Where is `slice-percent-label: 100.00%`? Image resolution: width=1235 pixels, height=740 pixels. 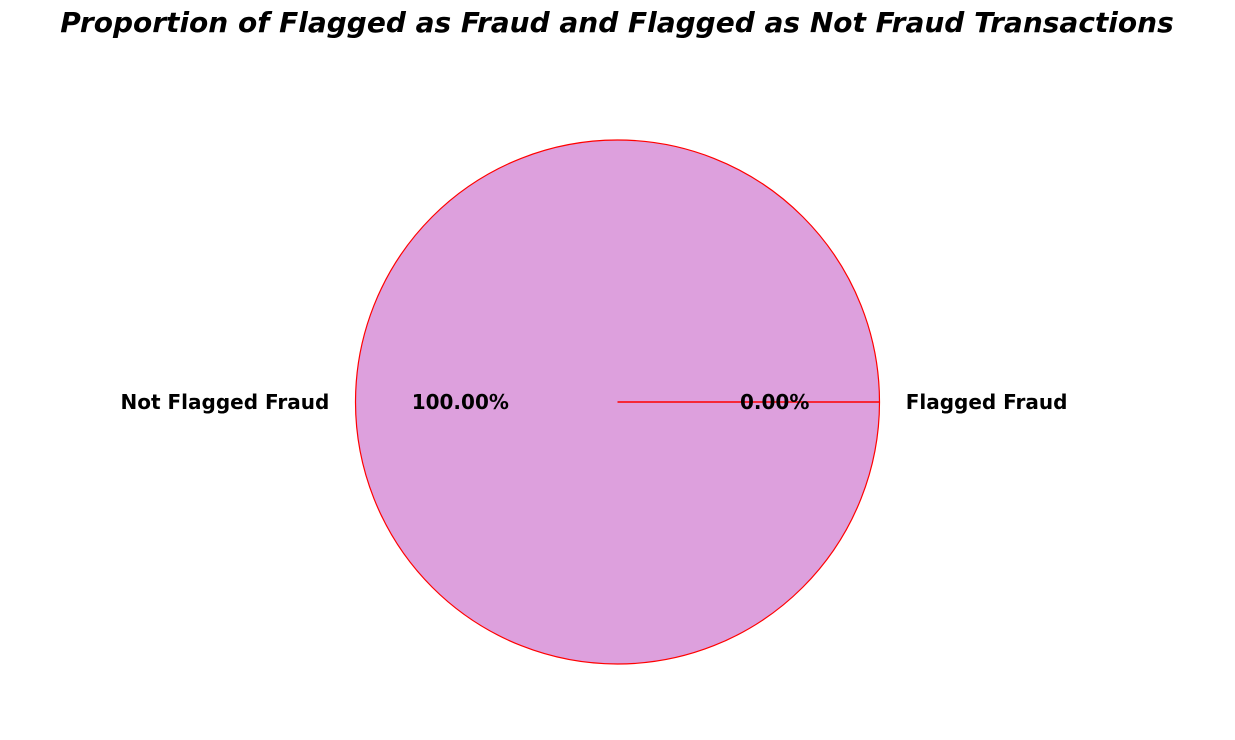
slice-percent-label: 100.00% is located at coordinates (460, 402).